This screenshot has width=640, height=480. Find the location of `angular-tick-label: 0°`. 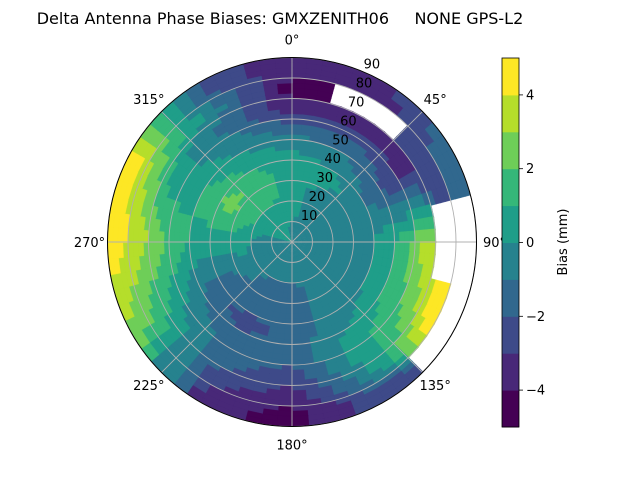

angular-tick-label: 0° is located at coordinates (292, 41).